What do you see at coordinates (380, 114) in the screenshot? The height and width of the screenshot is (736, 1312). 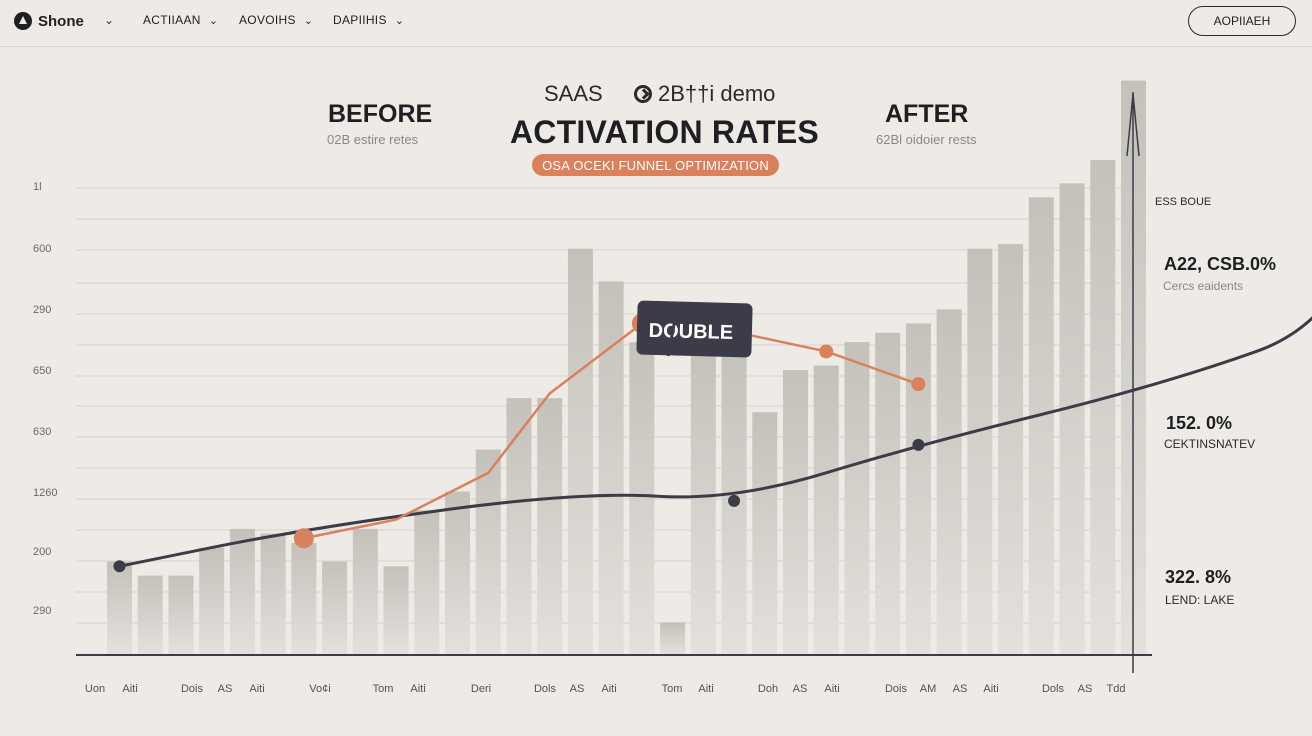 I see `before-title: BEFORE` at bounding box center [380, 114].